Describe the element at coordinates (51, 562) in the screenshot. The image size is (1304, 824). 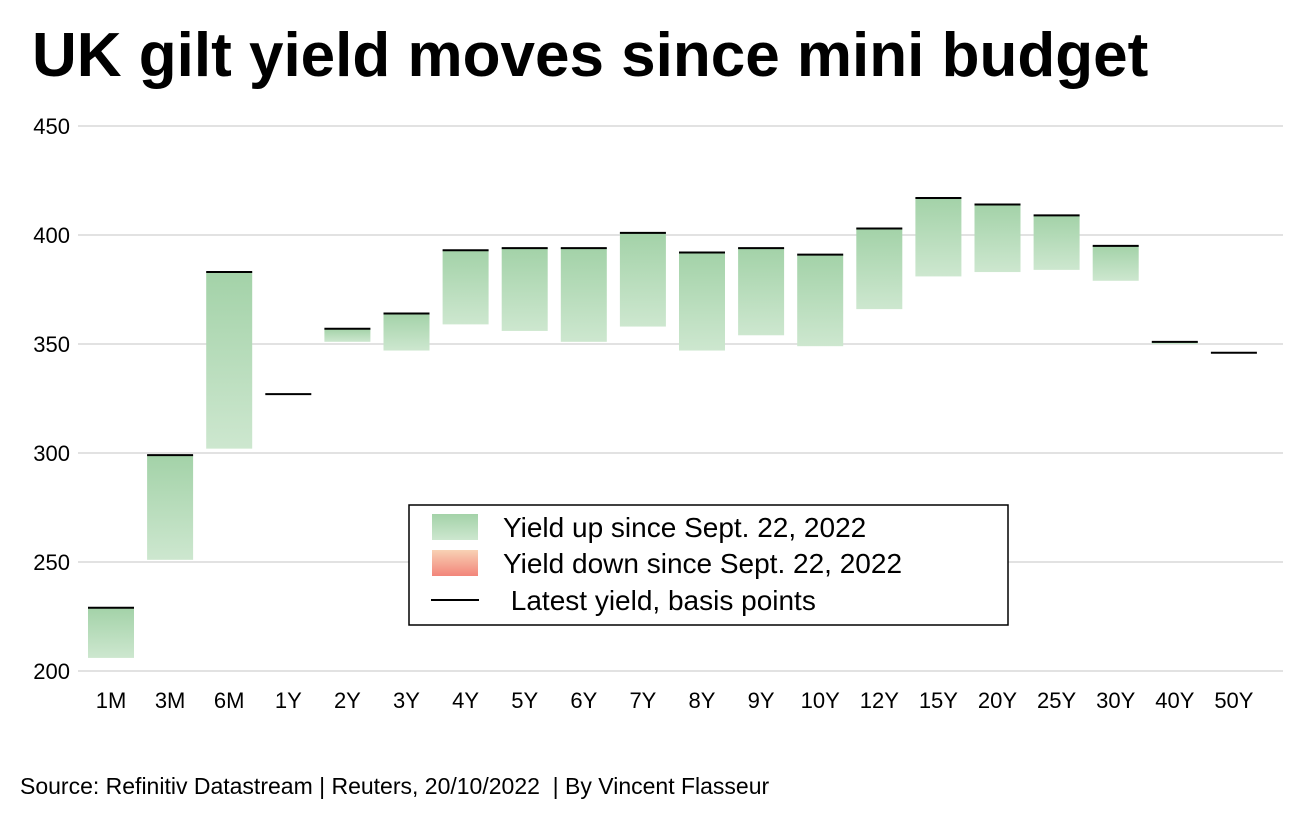
I see `y-tick-label: 250` at that location.